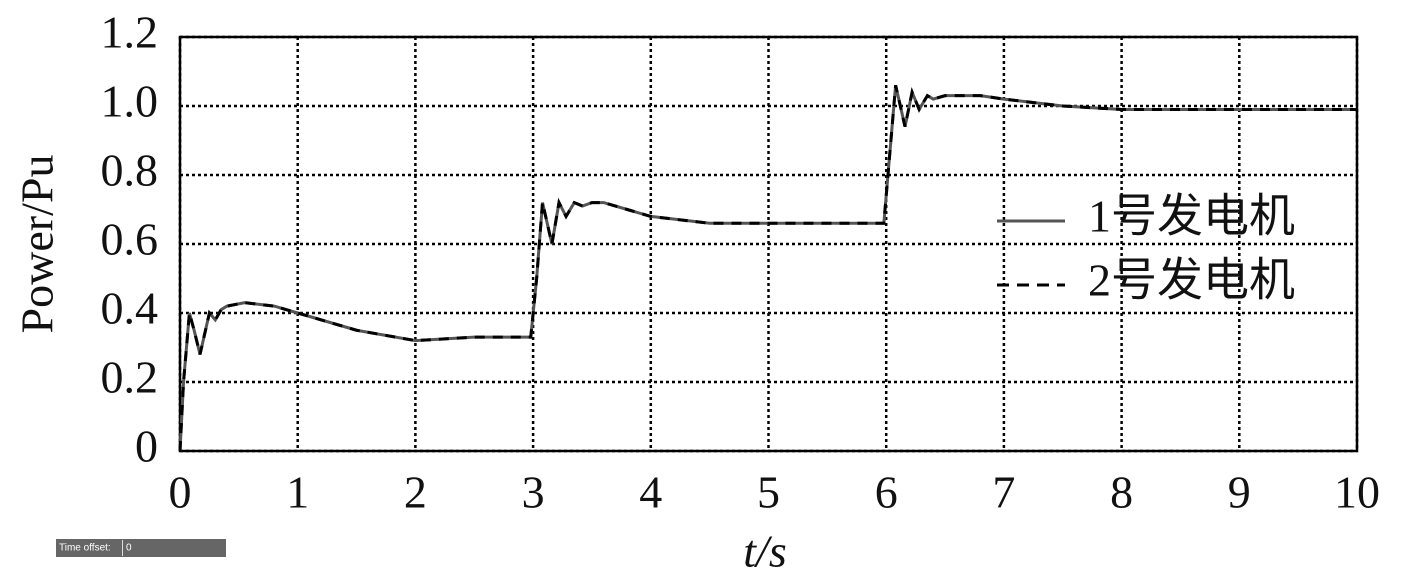 This screenshot has width=1417, height=581. I want to click on x-tick-label: 5, so click(768, 492).